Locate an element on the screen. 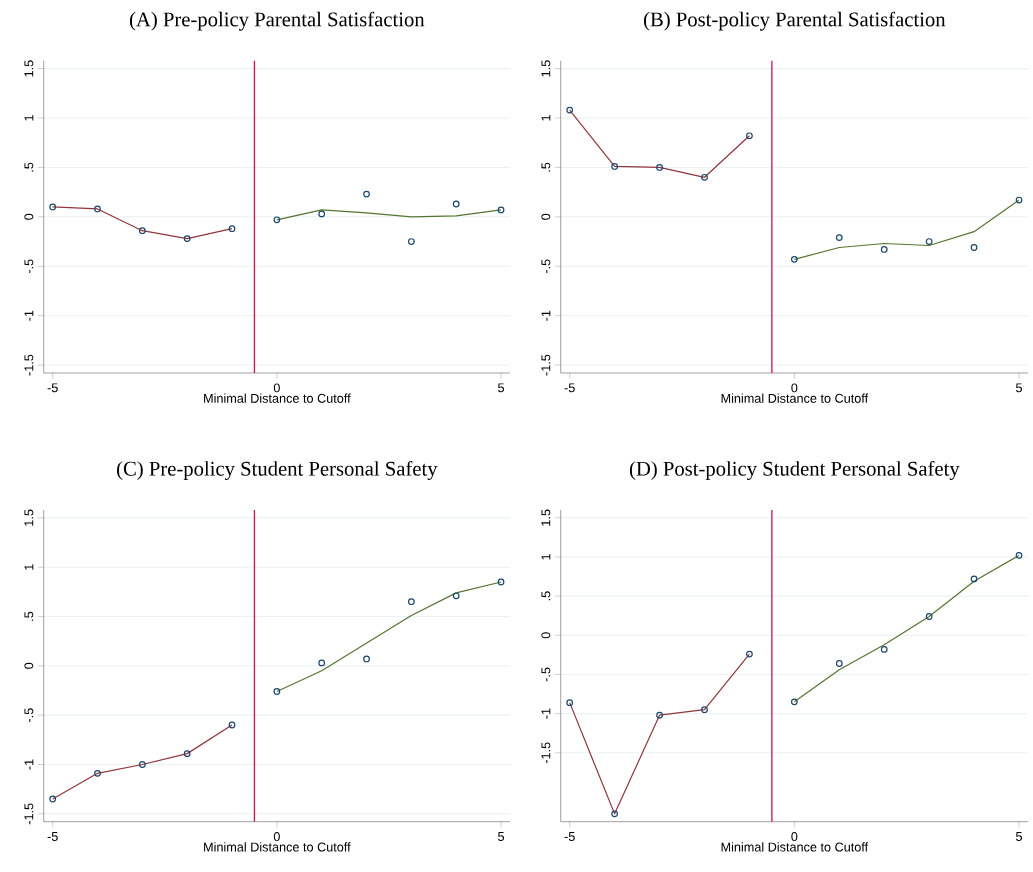 This screenshot has height=872, width=1033. chart-title: (A) Pre-policy Parental Satisfaction is located at coordinates (277, 21).